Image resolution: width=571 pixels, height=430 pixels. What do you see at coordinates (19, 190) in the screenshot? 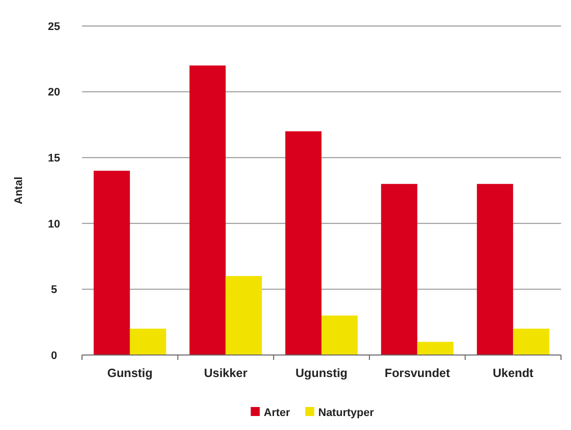
I see `y-axis-title: Antal` at bounding box center [19, 190].